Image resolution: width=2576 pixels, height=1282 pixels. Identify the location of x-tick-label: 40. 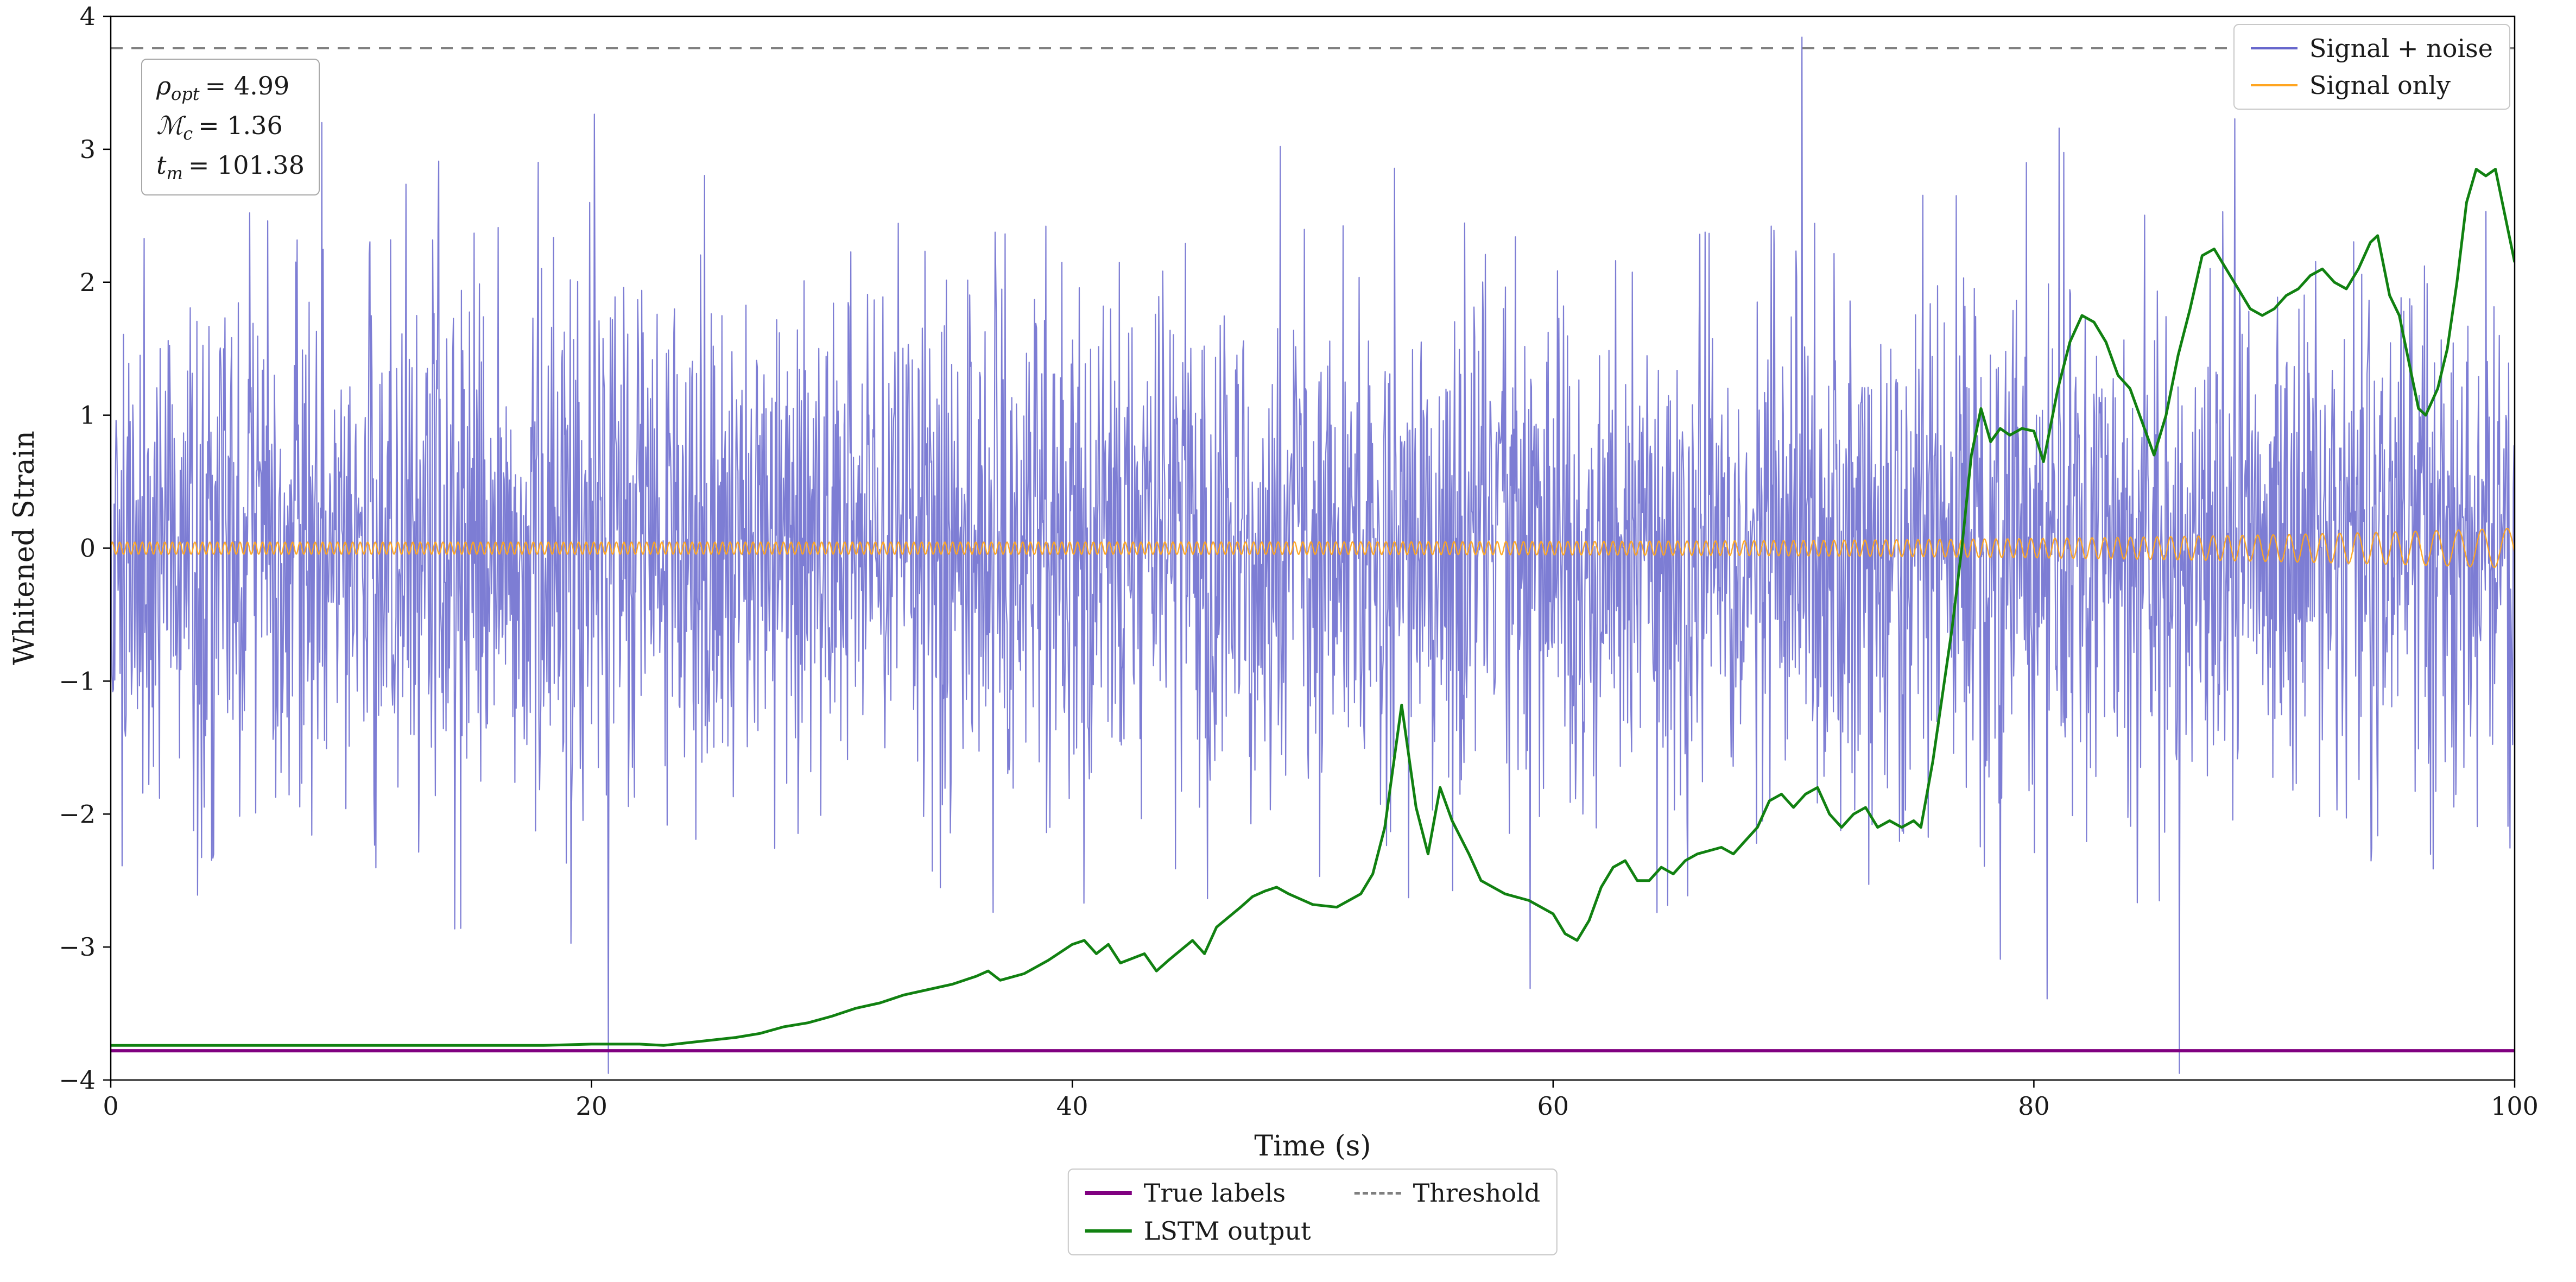
(1072, 1106).